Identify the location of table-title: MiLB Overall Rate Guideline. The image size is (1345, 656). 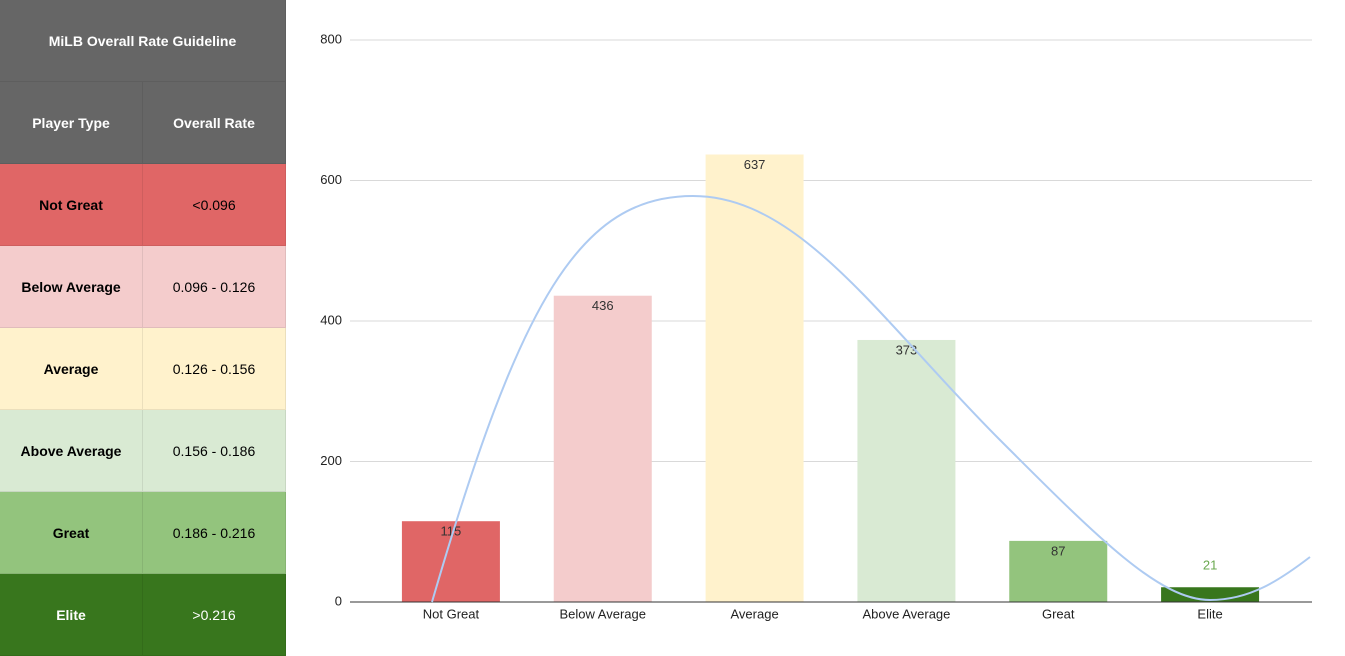
(143, 41).